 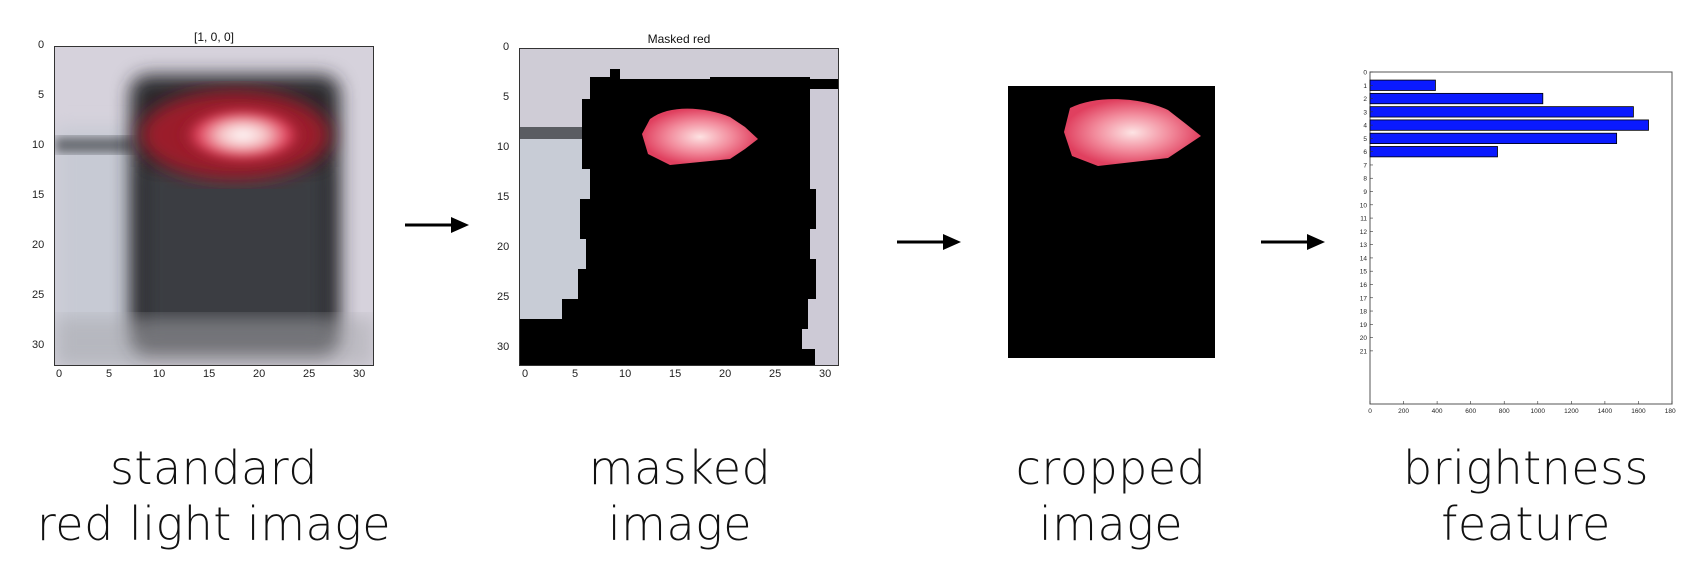 I want to click on xtick-label: 200, so click(x=1403, y=411).